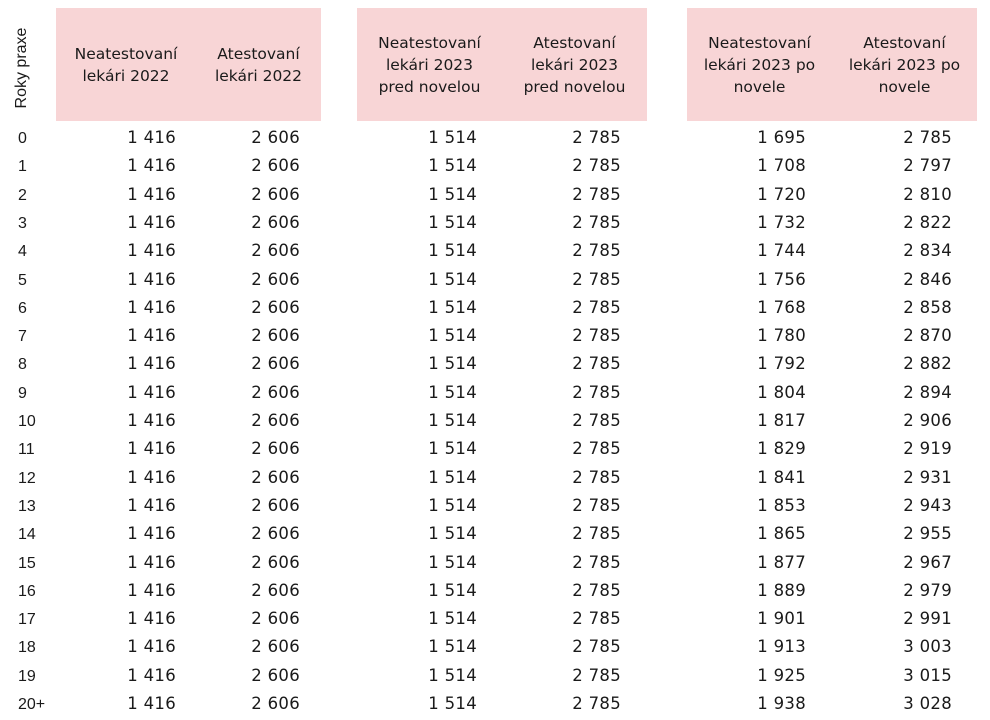 The image size is (990, 720). Describe the element at coordinates (27, 591) in the screenshot. I see `years-of-practice: 16` at that location.